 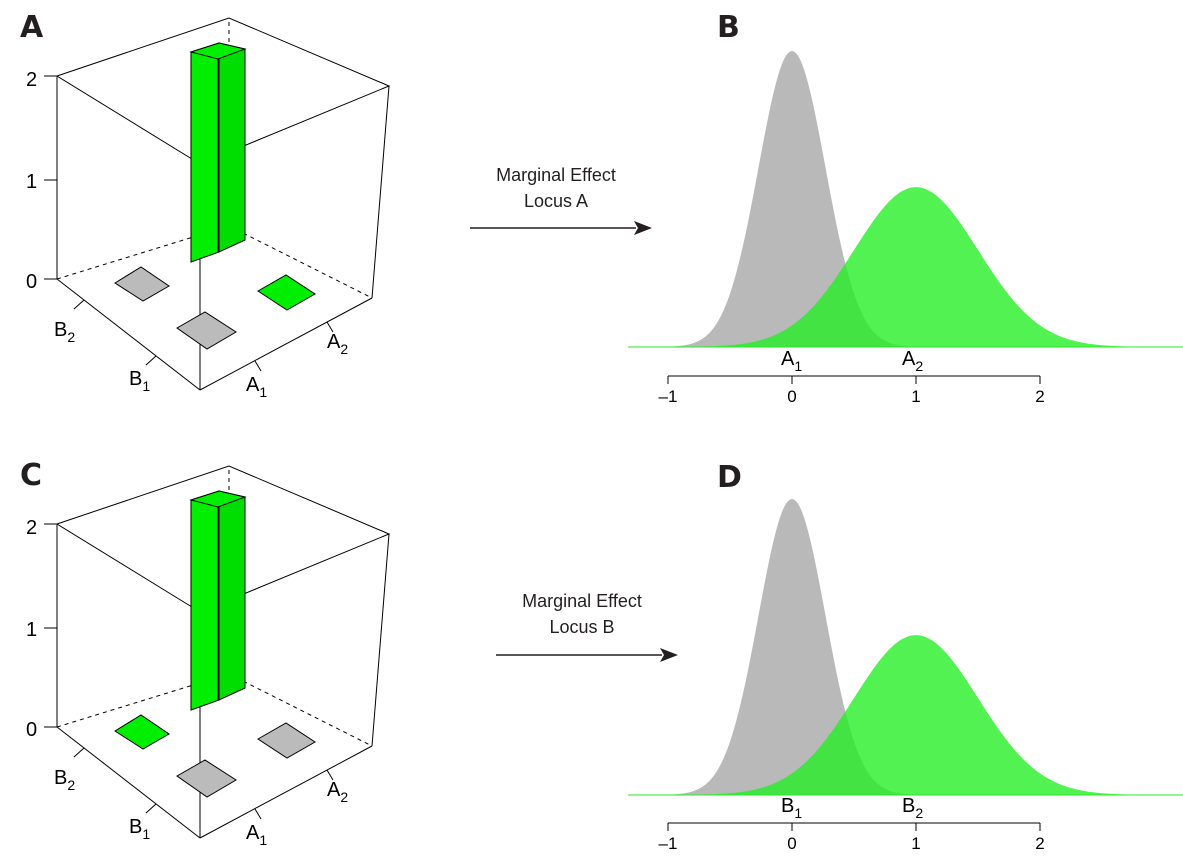 I want to click on arrow-label-line2: Locus B, so click(x=581, y=627).